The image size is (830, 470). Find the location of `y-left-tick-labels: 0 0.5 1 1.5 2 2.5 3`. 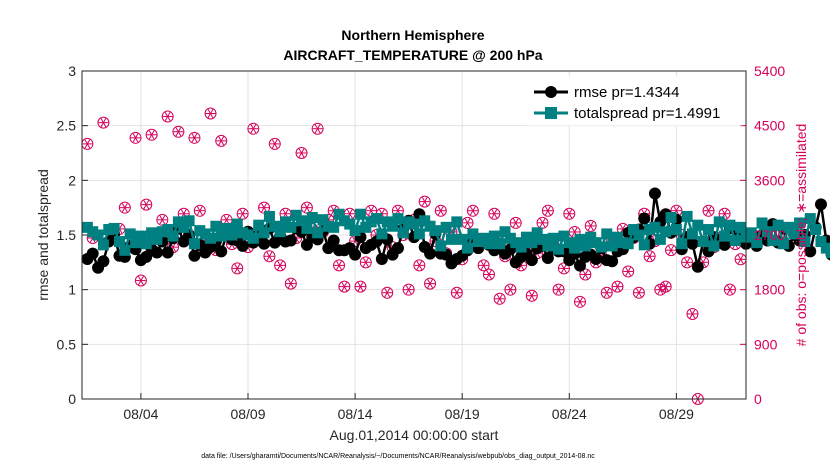

y-left-tick-labels: 0 0.5 1 1.5 2 2.5 3 is located at coordinates (67, 235).